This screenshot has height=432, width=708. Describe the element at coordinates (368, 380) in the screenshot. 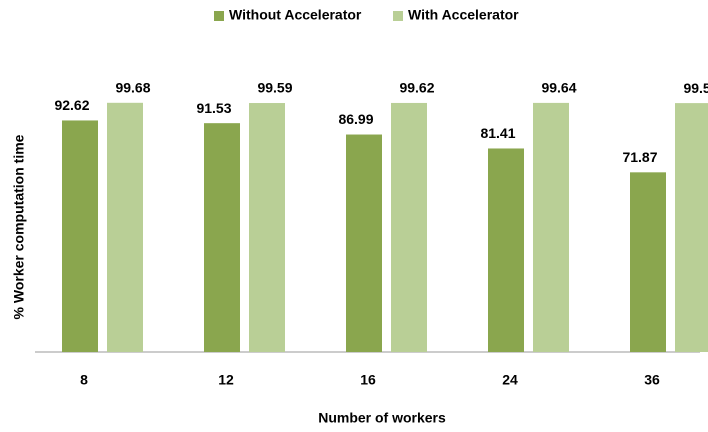

I see `x-tick-label: 16` at that location.